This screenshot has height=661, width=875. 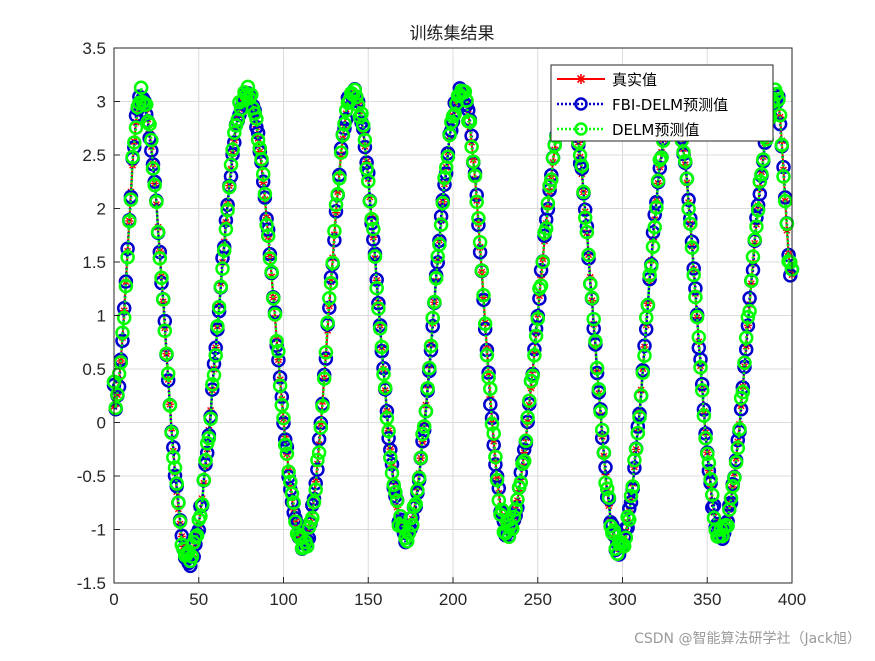 What do you see at coordinates (101, 316) in the screenshot?
I see `y-tick-label: 1` at bounding box center [101, 316].